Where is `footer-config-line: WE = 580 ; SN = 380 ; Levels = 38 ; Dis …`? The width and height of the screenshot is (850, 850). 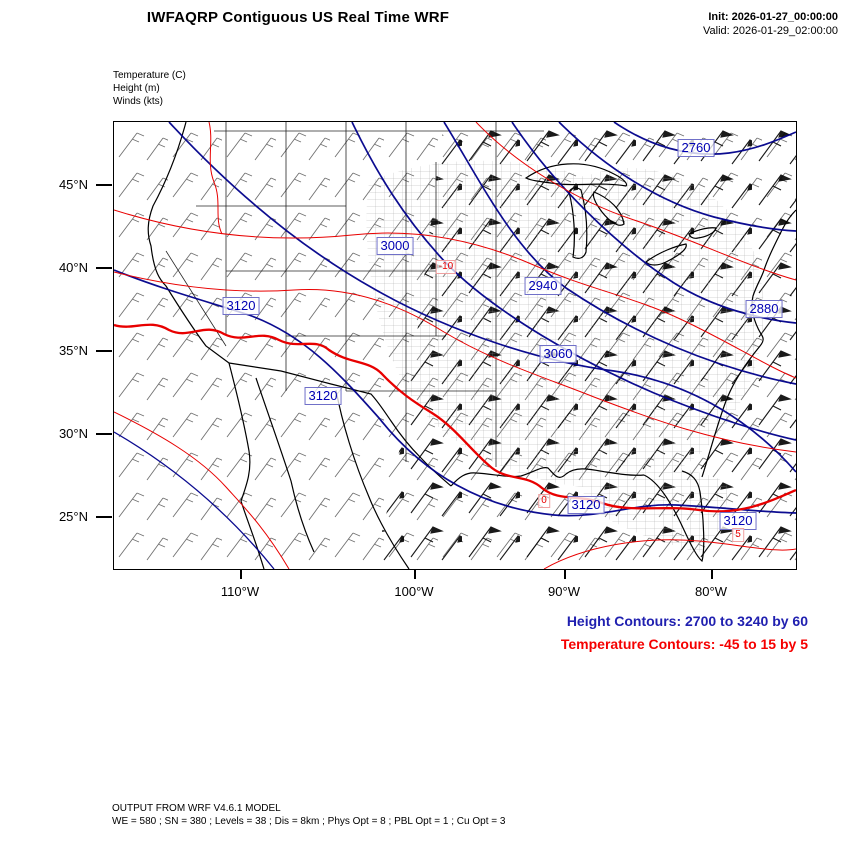 footer-config-line: WE = 580 ; SN = 380 ; Levels = 38 ; Dis … is located at coordinates (309, 821).